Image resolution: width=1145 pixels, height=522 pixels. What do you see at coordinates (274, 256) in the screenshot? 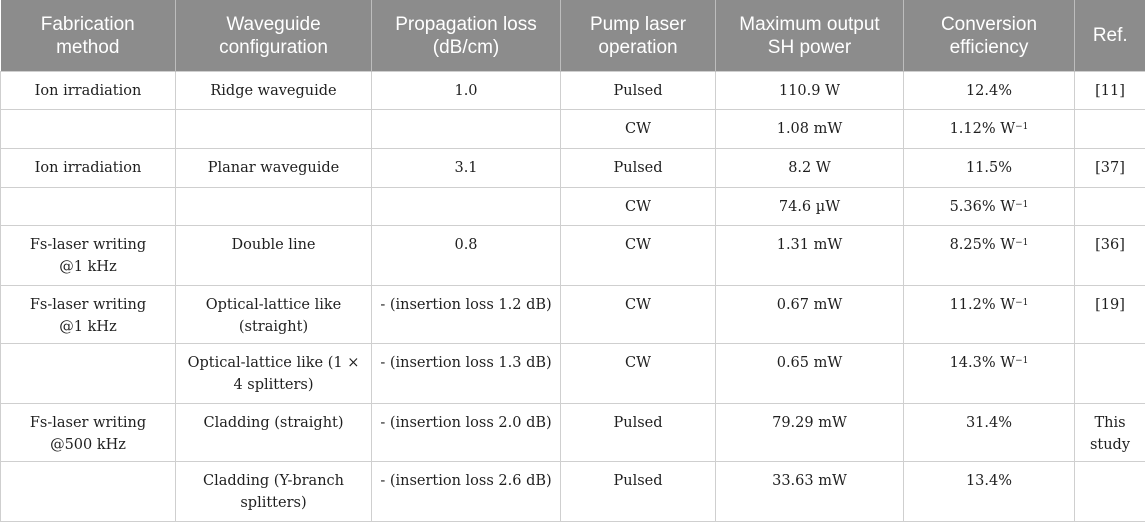
I see `cell-config: Double line` at bounding box center [274, 256].